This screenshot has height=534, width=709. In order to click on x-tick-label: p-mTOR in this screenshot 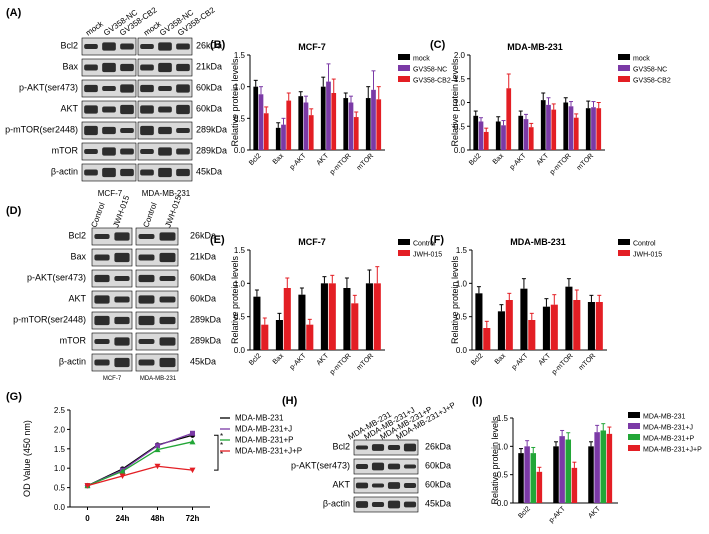, I will do `click(563, 364)`.